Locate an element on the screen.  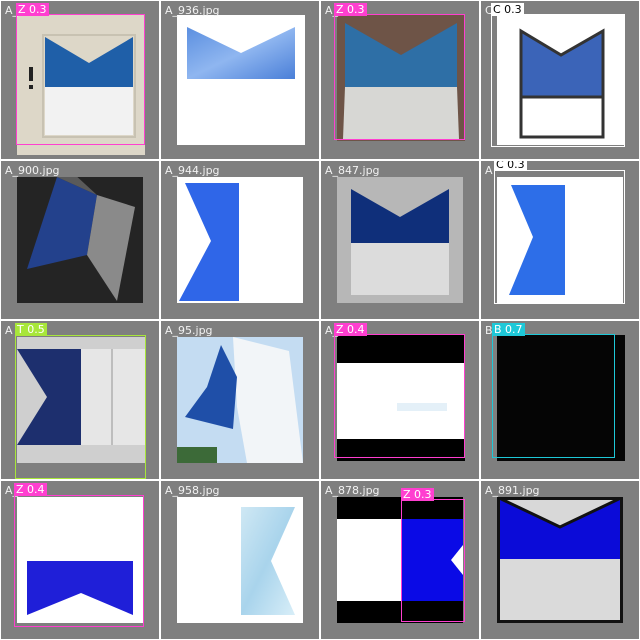
image-tile: A C 0.3 is located at coordinates (560, 240).